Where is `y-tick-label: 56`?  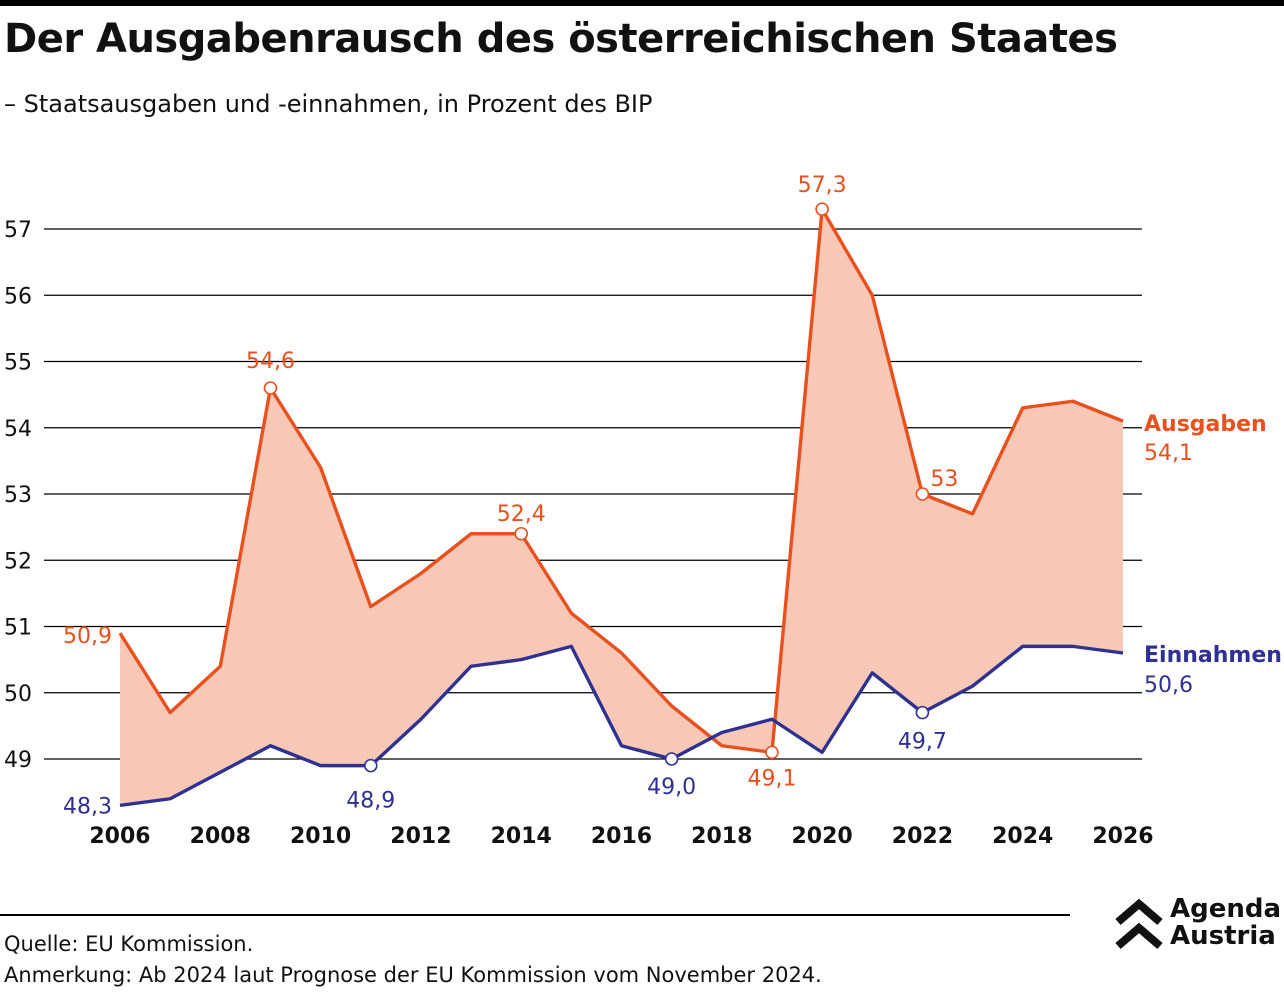
y-tick-label: 56 is located at coordinates (18, 296).